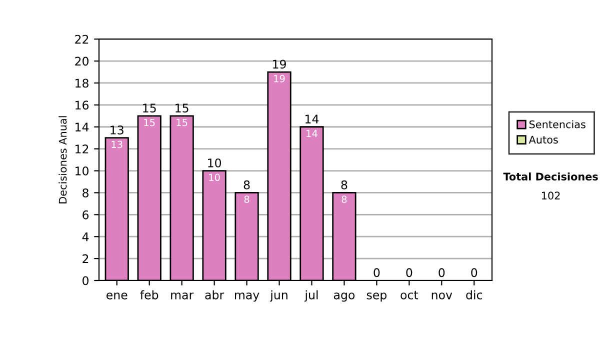  I want to click on x-tick-label: abr, so click(214, 295).